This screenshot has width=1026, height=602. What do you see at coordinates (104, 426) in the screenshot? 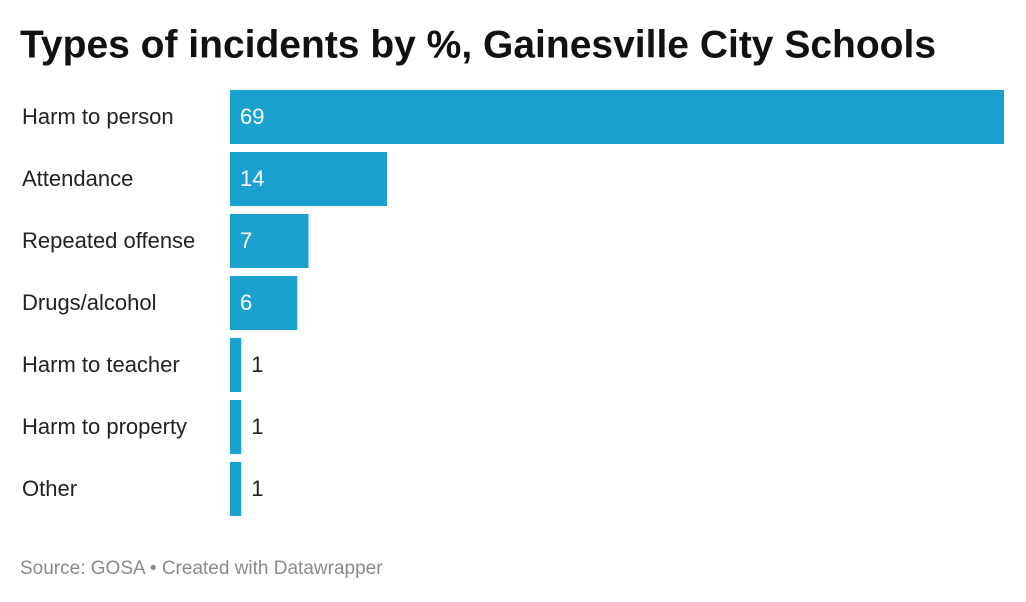
I see `category-label: Harm to property` at bounding box center [104, 426].